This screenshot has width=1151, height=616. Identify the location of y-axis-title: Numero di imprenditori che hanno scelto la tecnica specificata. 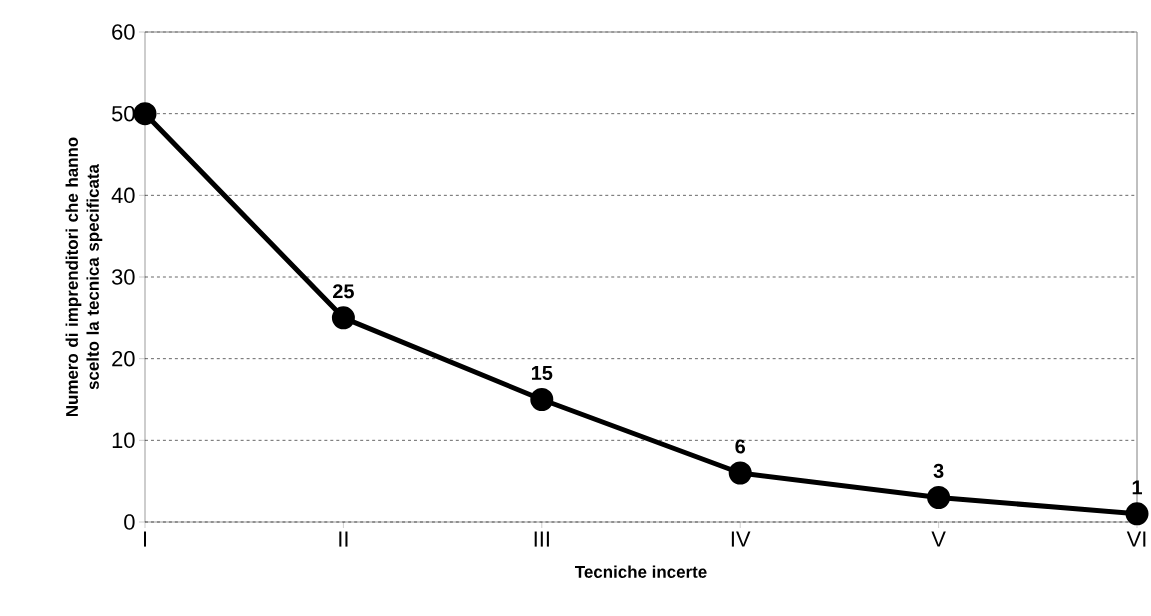
(84, 277).